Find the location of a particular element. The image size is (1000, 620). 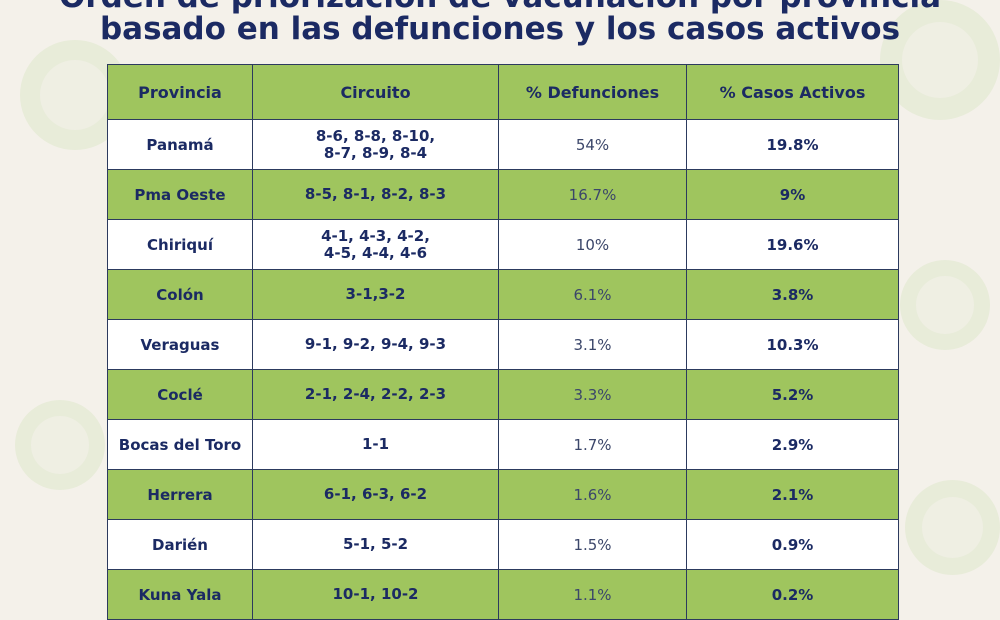

cell-defunciones: 3.3% is located at coordinates (592, 394).